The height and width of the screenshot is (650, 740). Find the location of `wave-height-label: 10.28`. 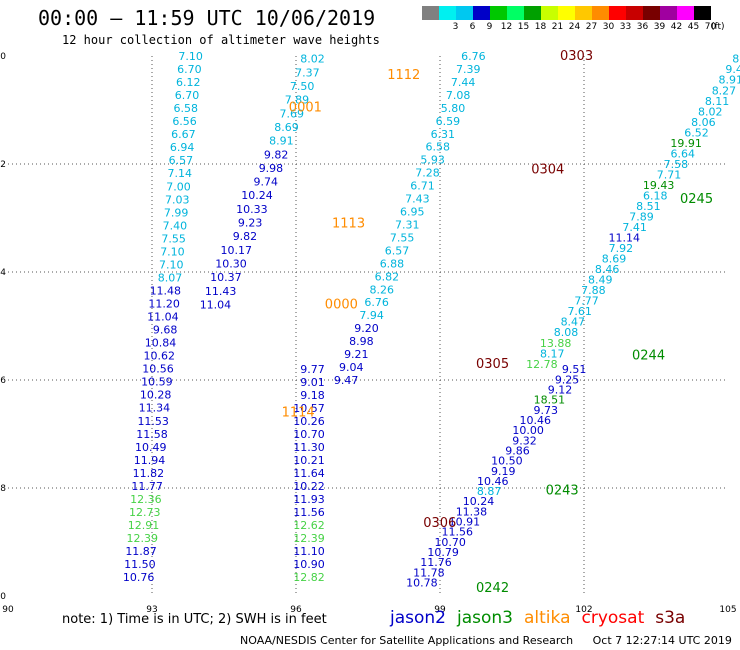

wave-height-label: 10.28 is located at coordinates (156, 395).